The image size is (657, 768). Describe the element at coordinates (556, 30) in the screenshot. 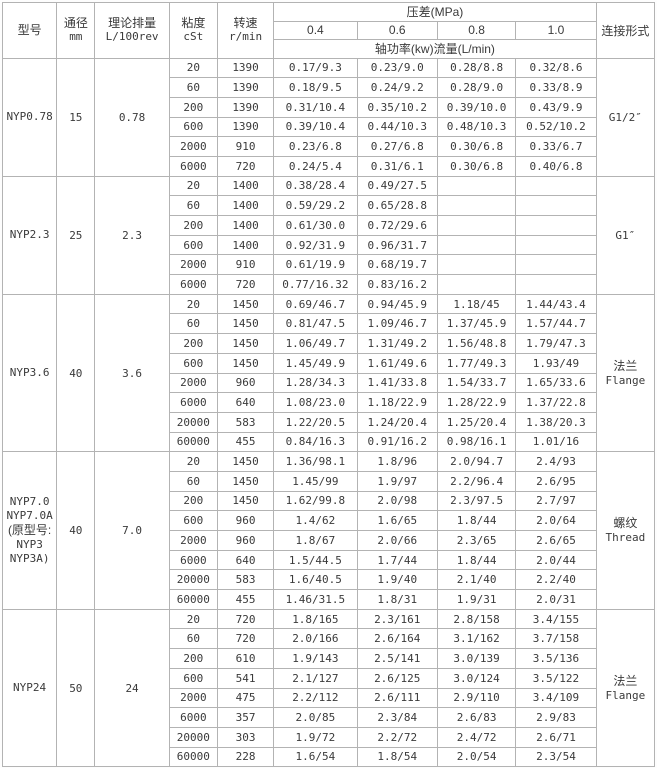

I see `header-pressure-1.0: 1.0` at that location.